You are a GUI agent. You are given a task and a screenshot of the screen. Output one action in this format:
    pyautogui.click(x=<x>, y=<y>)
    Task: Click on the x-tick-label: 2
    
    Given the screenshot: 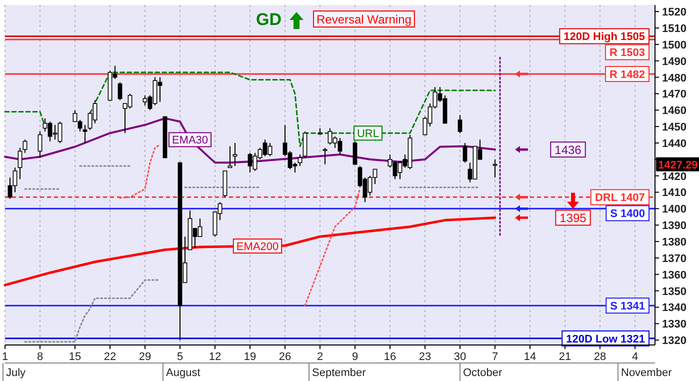 What is the action you would take?
    pyautogui.click(x=320, y=357)
    